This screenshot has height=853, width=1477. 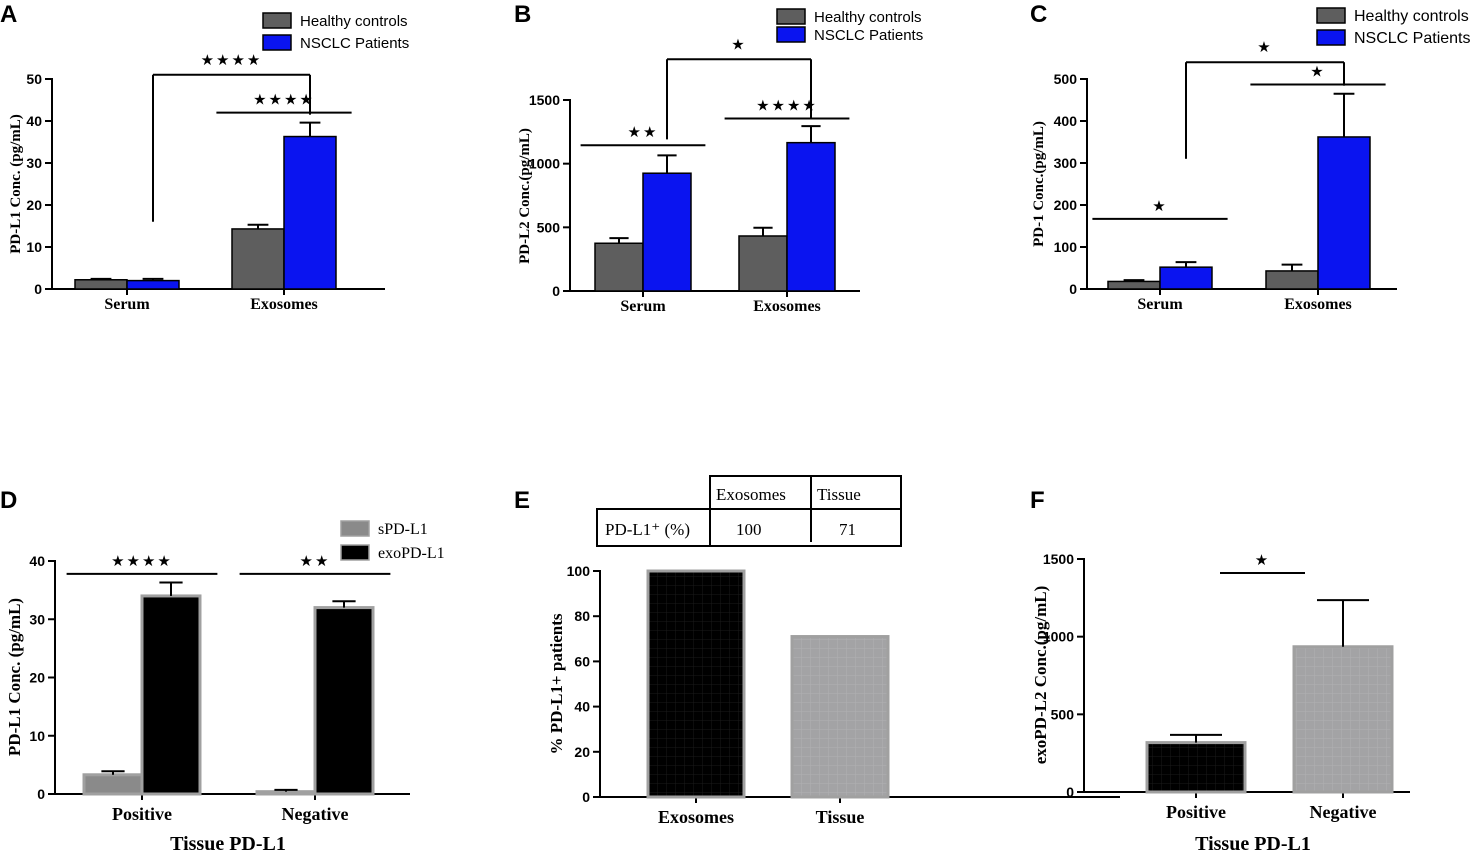 I want to click on bar-positive, so click(x=1196, y=767).